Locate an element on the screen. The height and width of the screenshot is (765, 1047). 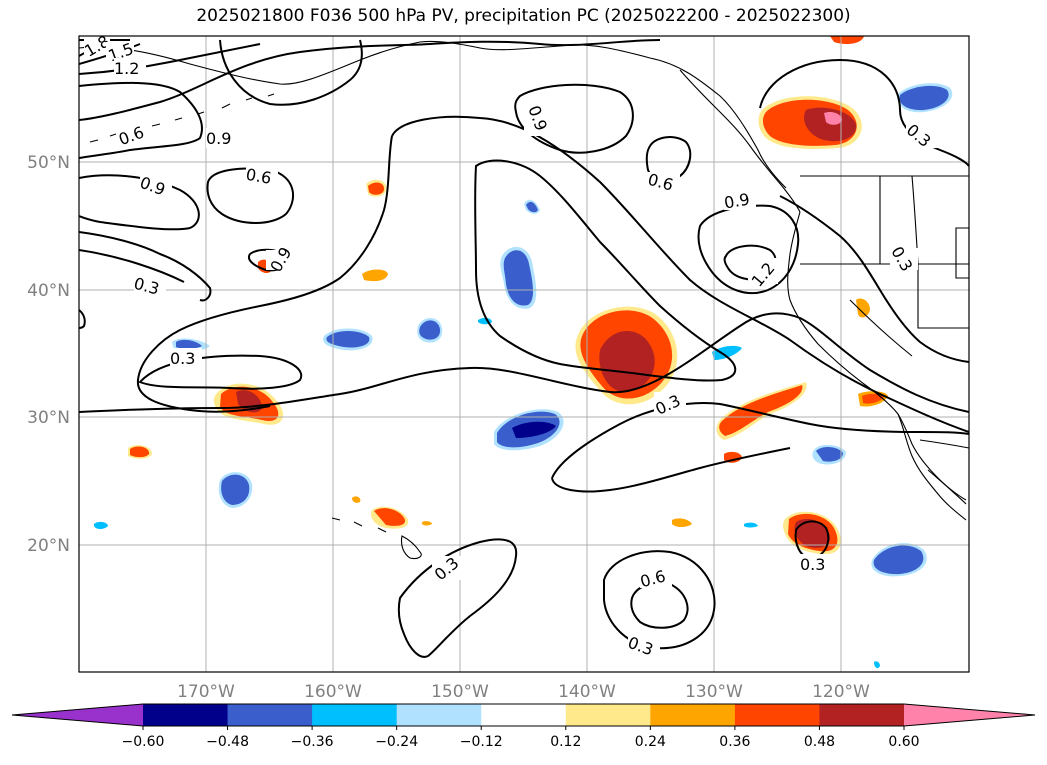
pv-contour-0-6-canada is located at coordinates (874, 279).